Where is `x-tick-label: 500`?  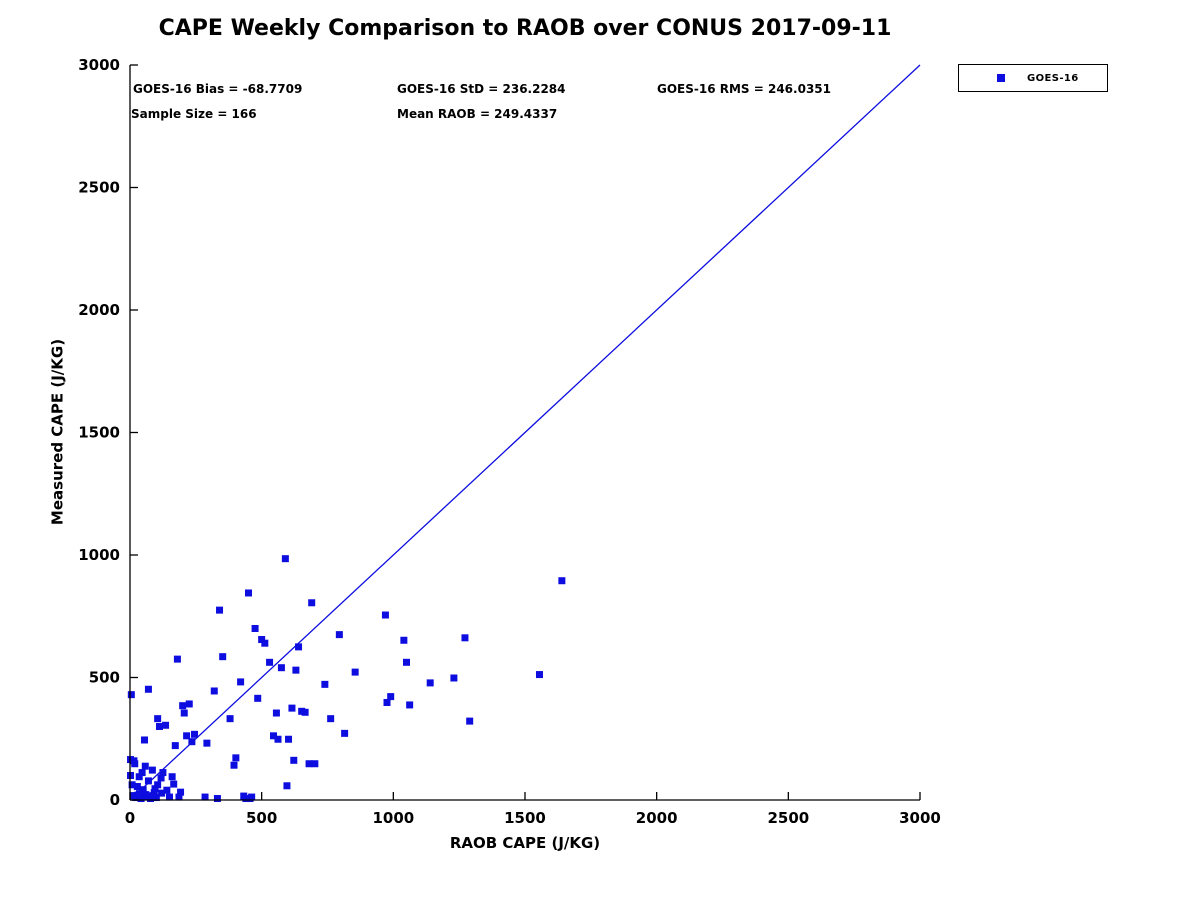
x-tick-label: 500 is located at coordinates (261, 818).